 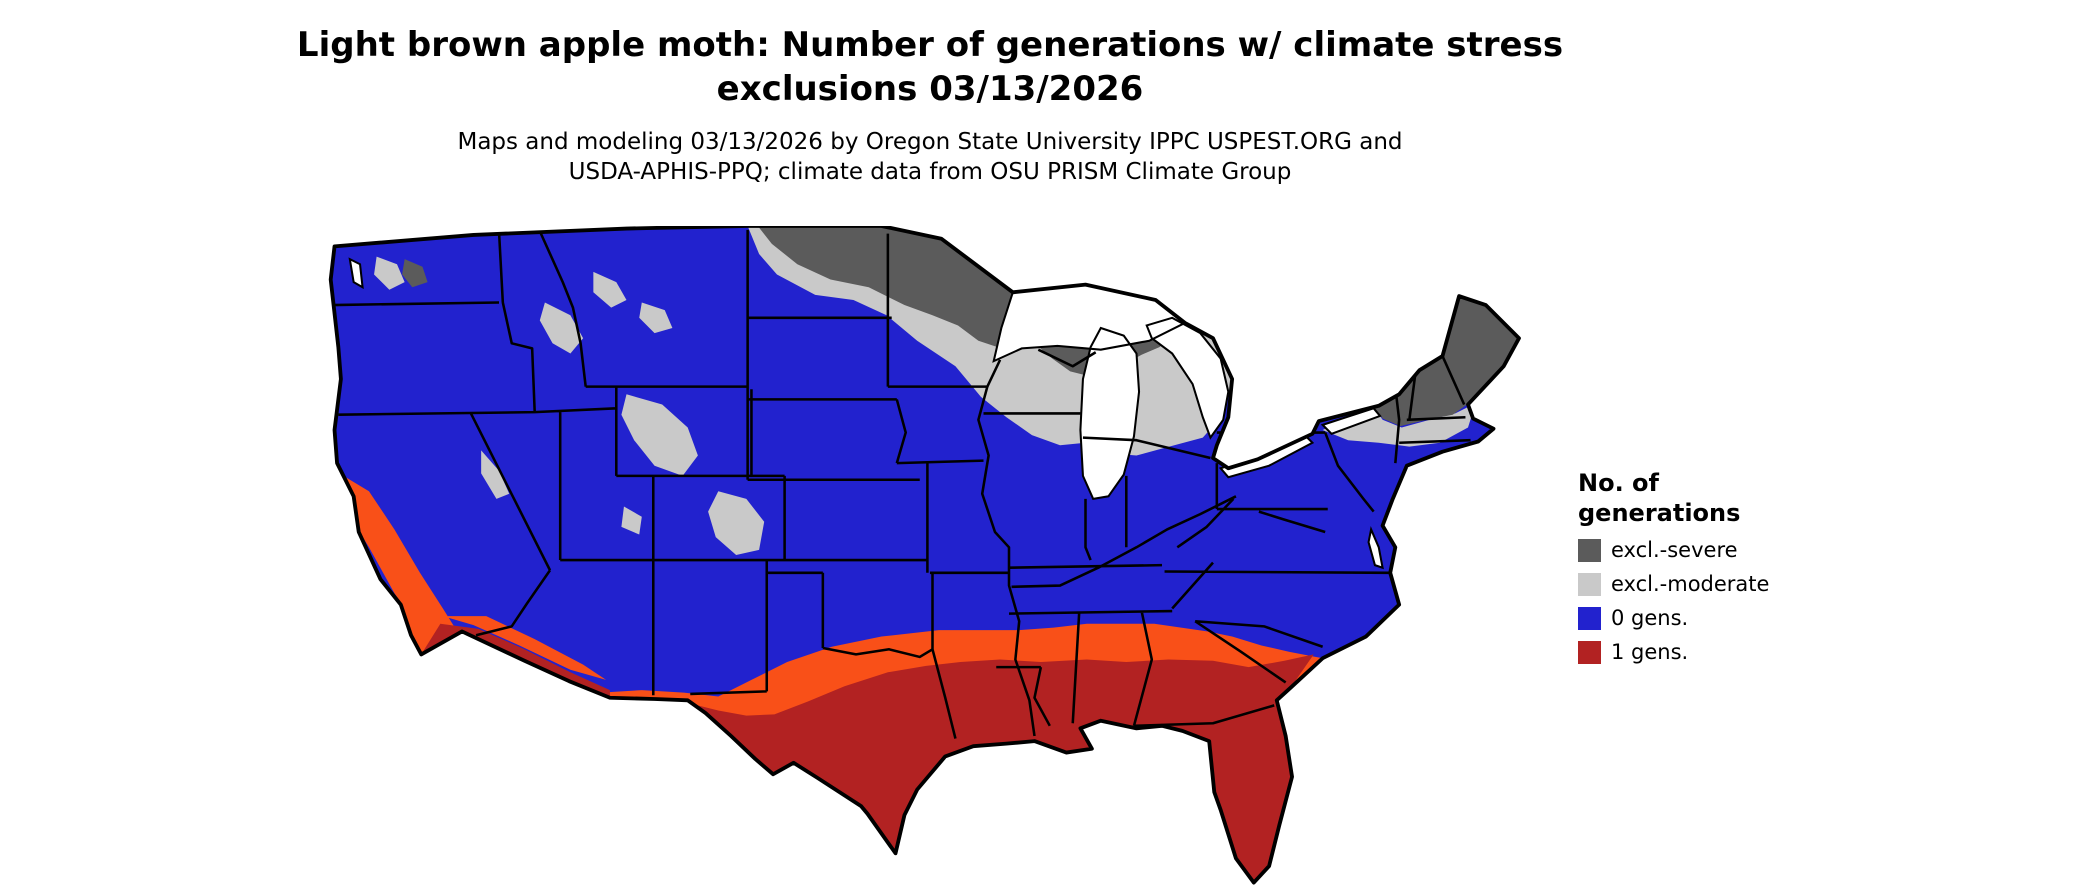 What do you see at coordinates (1589, 550) in the screenshot?
I see `legend-swatch-excl-severe` at bounding box center [1589, 550].